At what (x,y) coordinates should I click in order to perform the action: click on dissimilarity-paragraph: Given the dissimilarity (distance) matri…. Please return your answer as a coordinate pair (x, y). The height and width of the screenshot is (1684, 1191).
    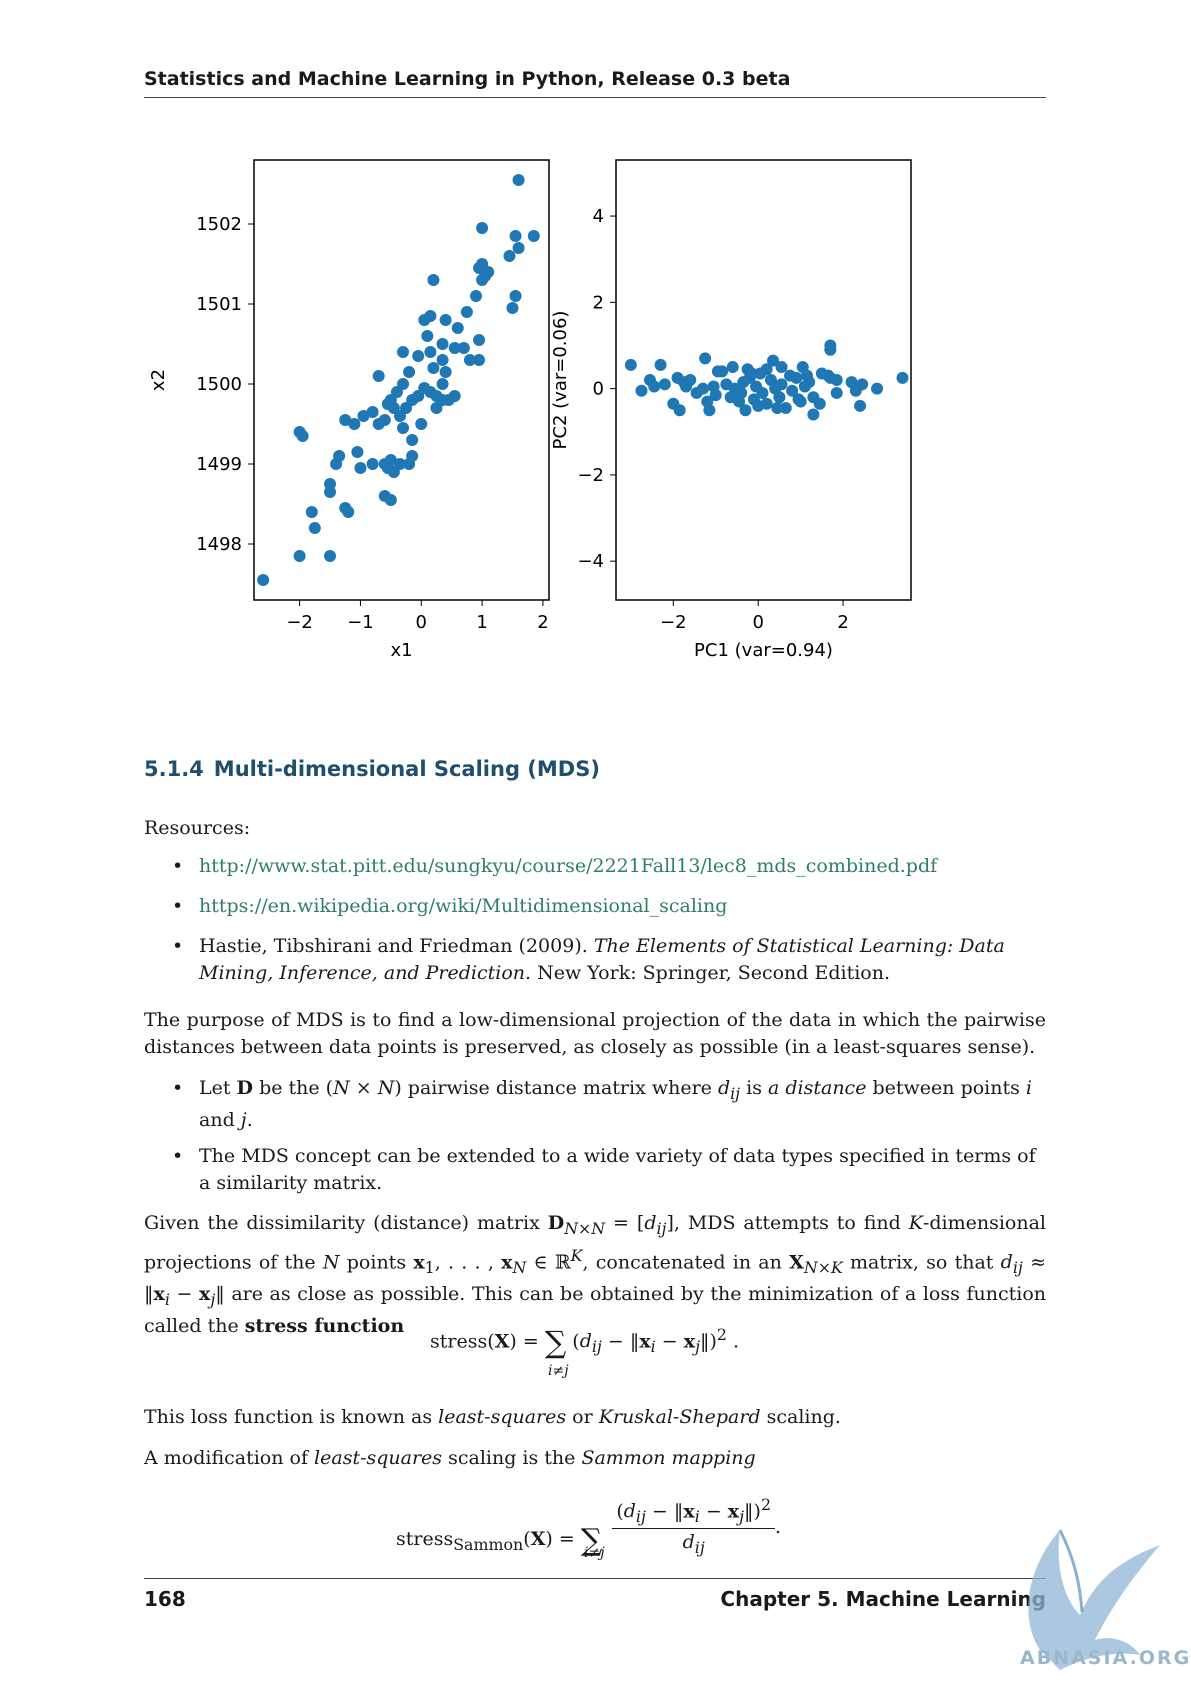
    Looking at the image, I should click on (595, 1274).